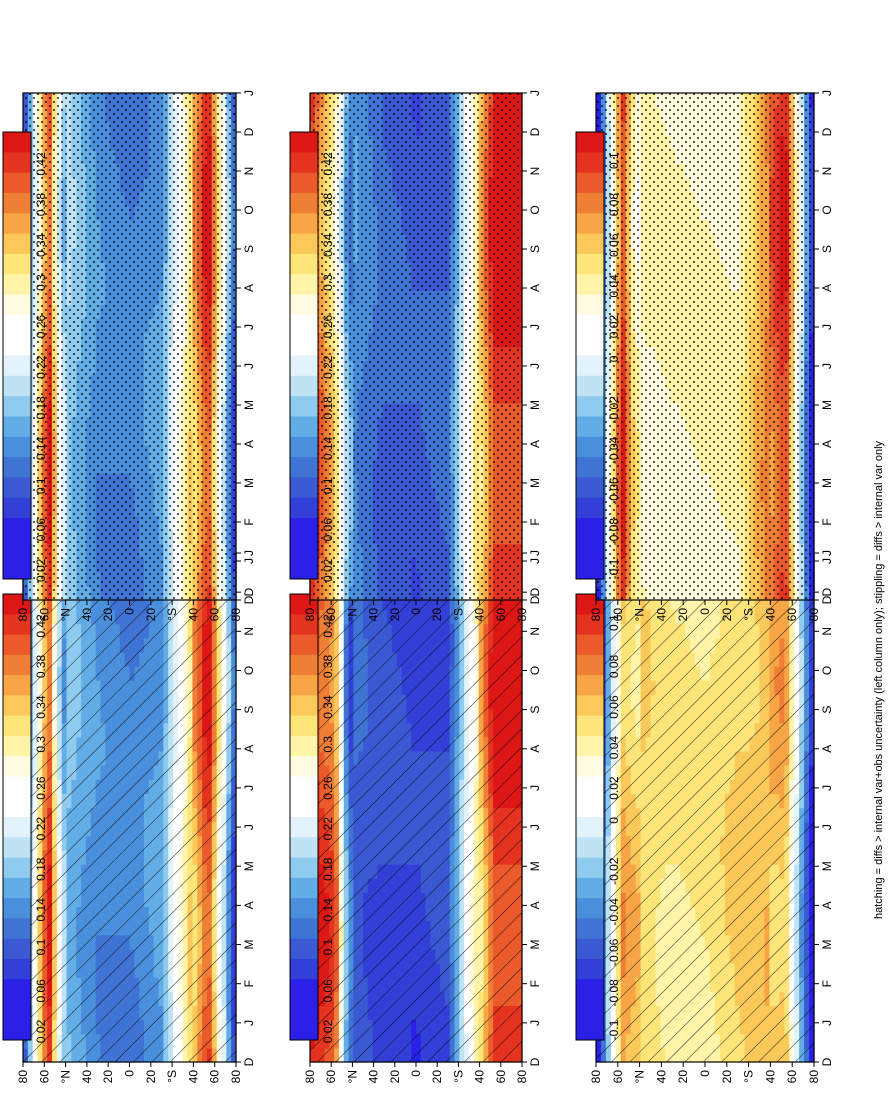 This screenshot has width=890, height=1112. I want to click on colorbar-label: 0.22, so click(41, 367).